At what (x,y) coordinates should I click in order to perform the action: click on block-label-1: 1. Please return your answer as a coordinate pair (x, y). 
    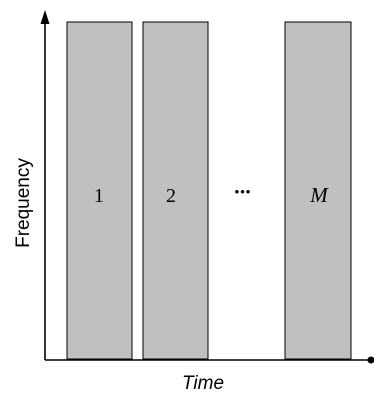
    Looking at the image, I should click on (99, 196).